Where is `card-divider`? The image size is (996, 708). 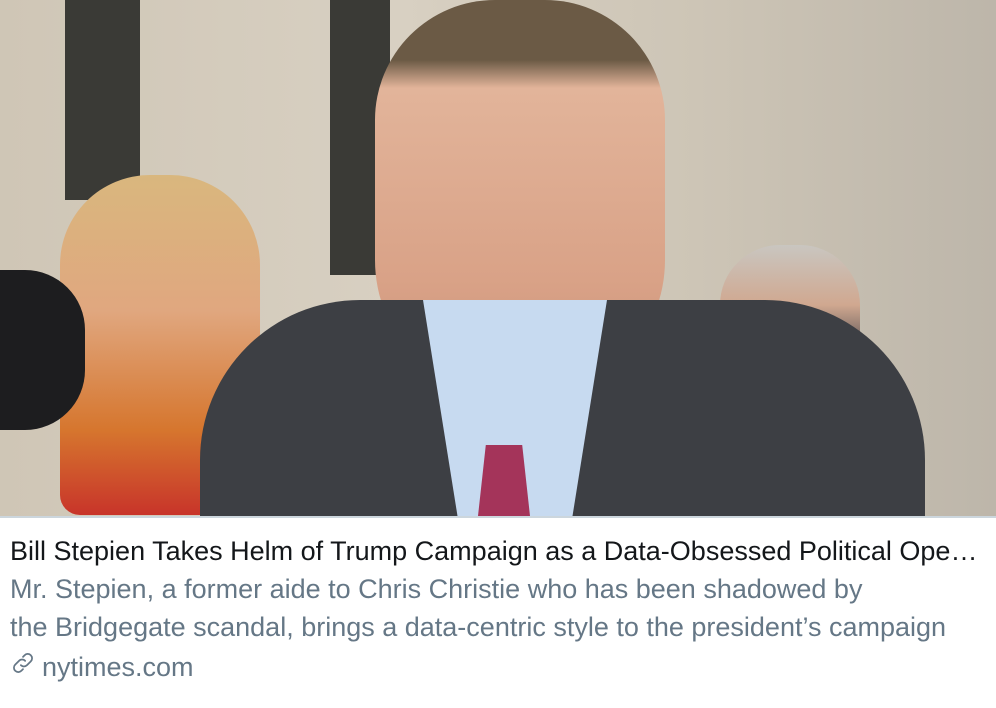
card-divider is located at coordinates (498, 517).